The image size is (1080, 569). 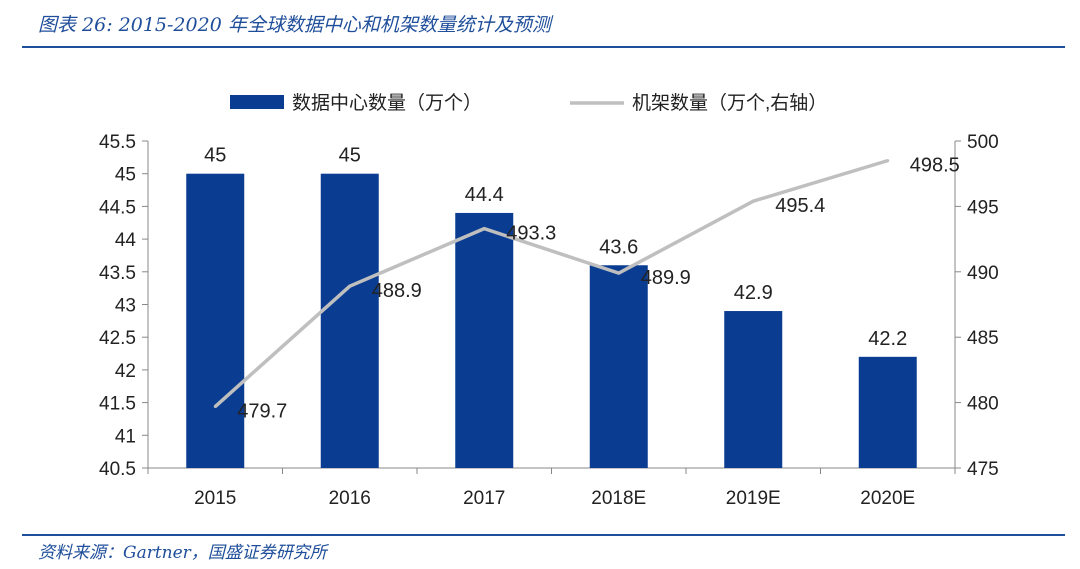 I want to click on source-divider, so click(x=543, y=535).